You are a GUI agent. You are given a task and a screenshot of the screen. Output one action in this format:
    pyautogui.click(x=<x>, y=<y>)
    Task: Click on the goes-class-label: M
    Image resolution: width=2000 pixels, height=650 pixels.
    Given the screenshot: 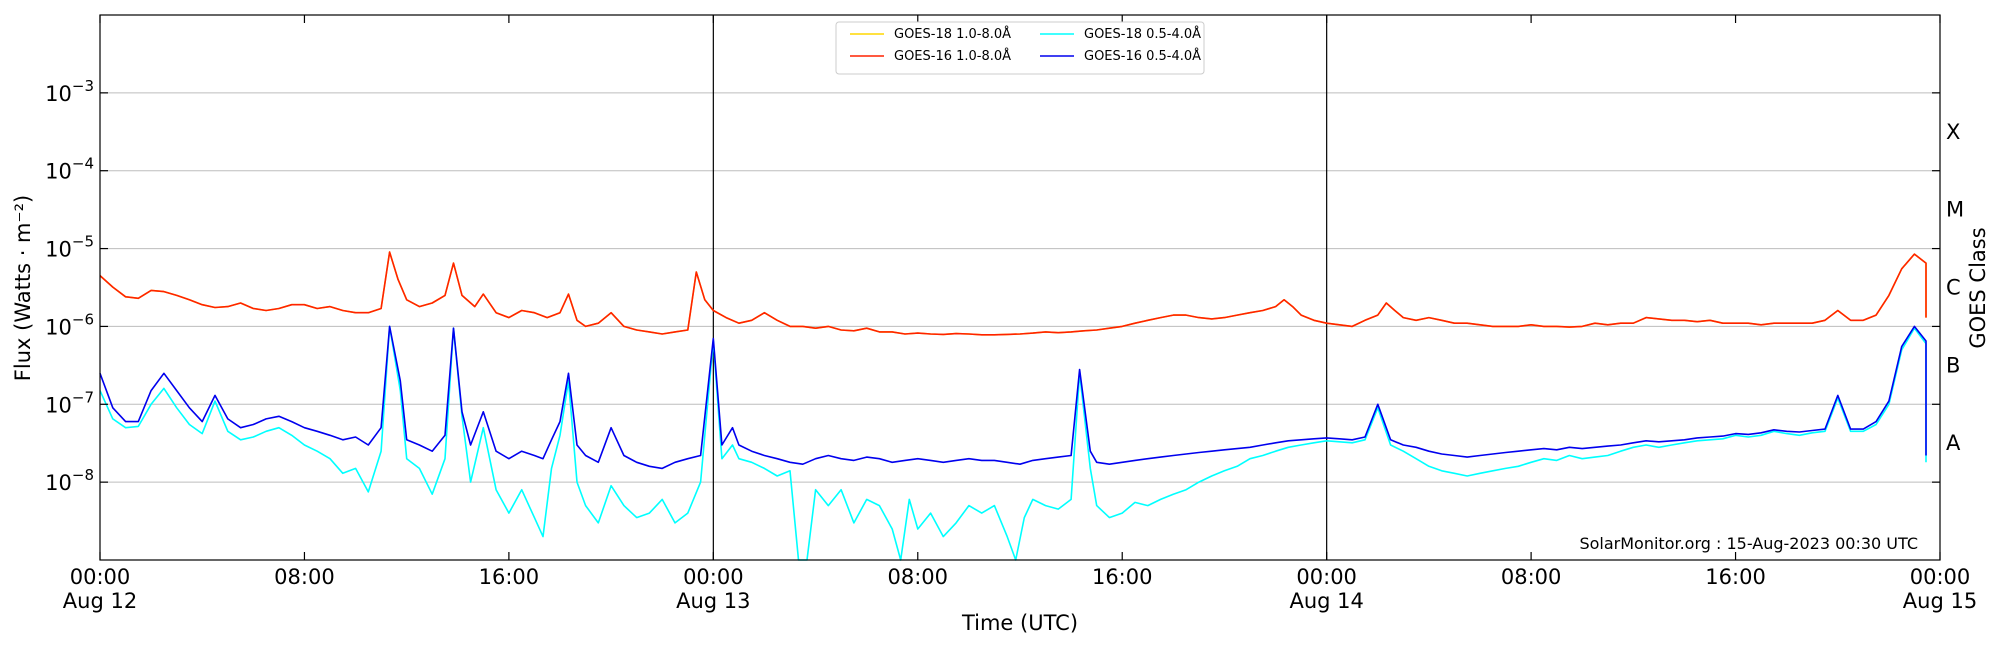 What is the action you would take?
    pyautogui.click(x=1955, y=210)
    